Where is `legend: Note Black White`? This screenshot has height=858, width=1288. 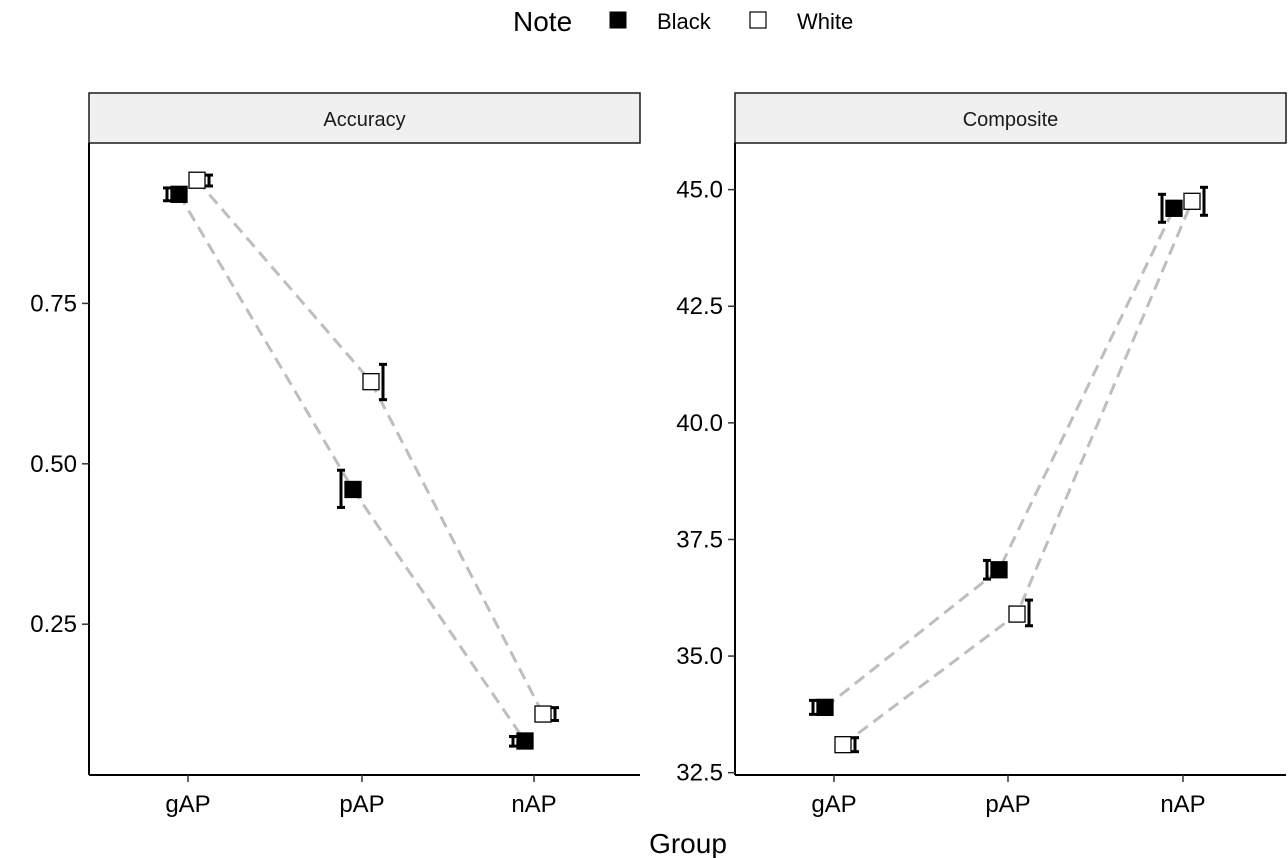 legend: Note Black White is located at coordinates (683, 21).